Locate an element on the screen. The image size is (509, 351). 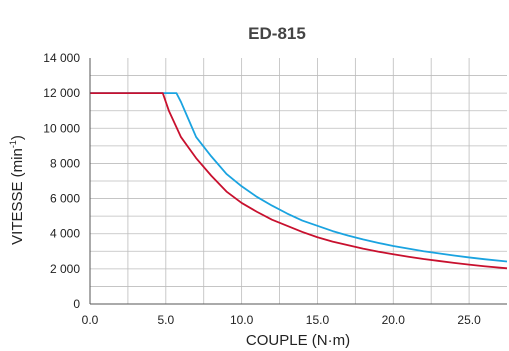
x-tick-labels: 0.0 5.0 10.0 15.0 20.0 25.0 is located at coordinates (281, 320).